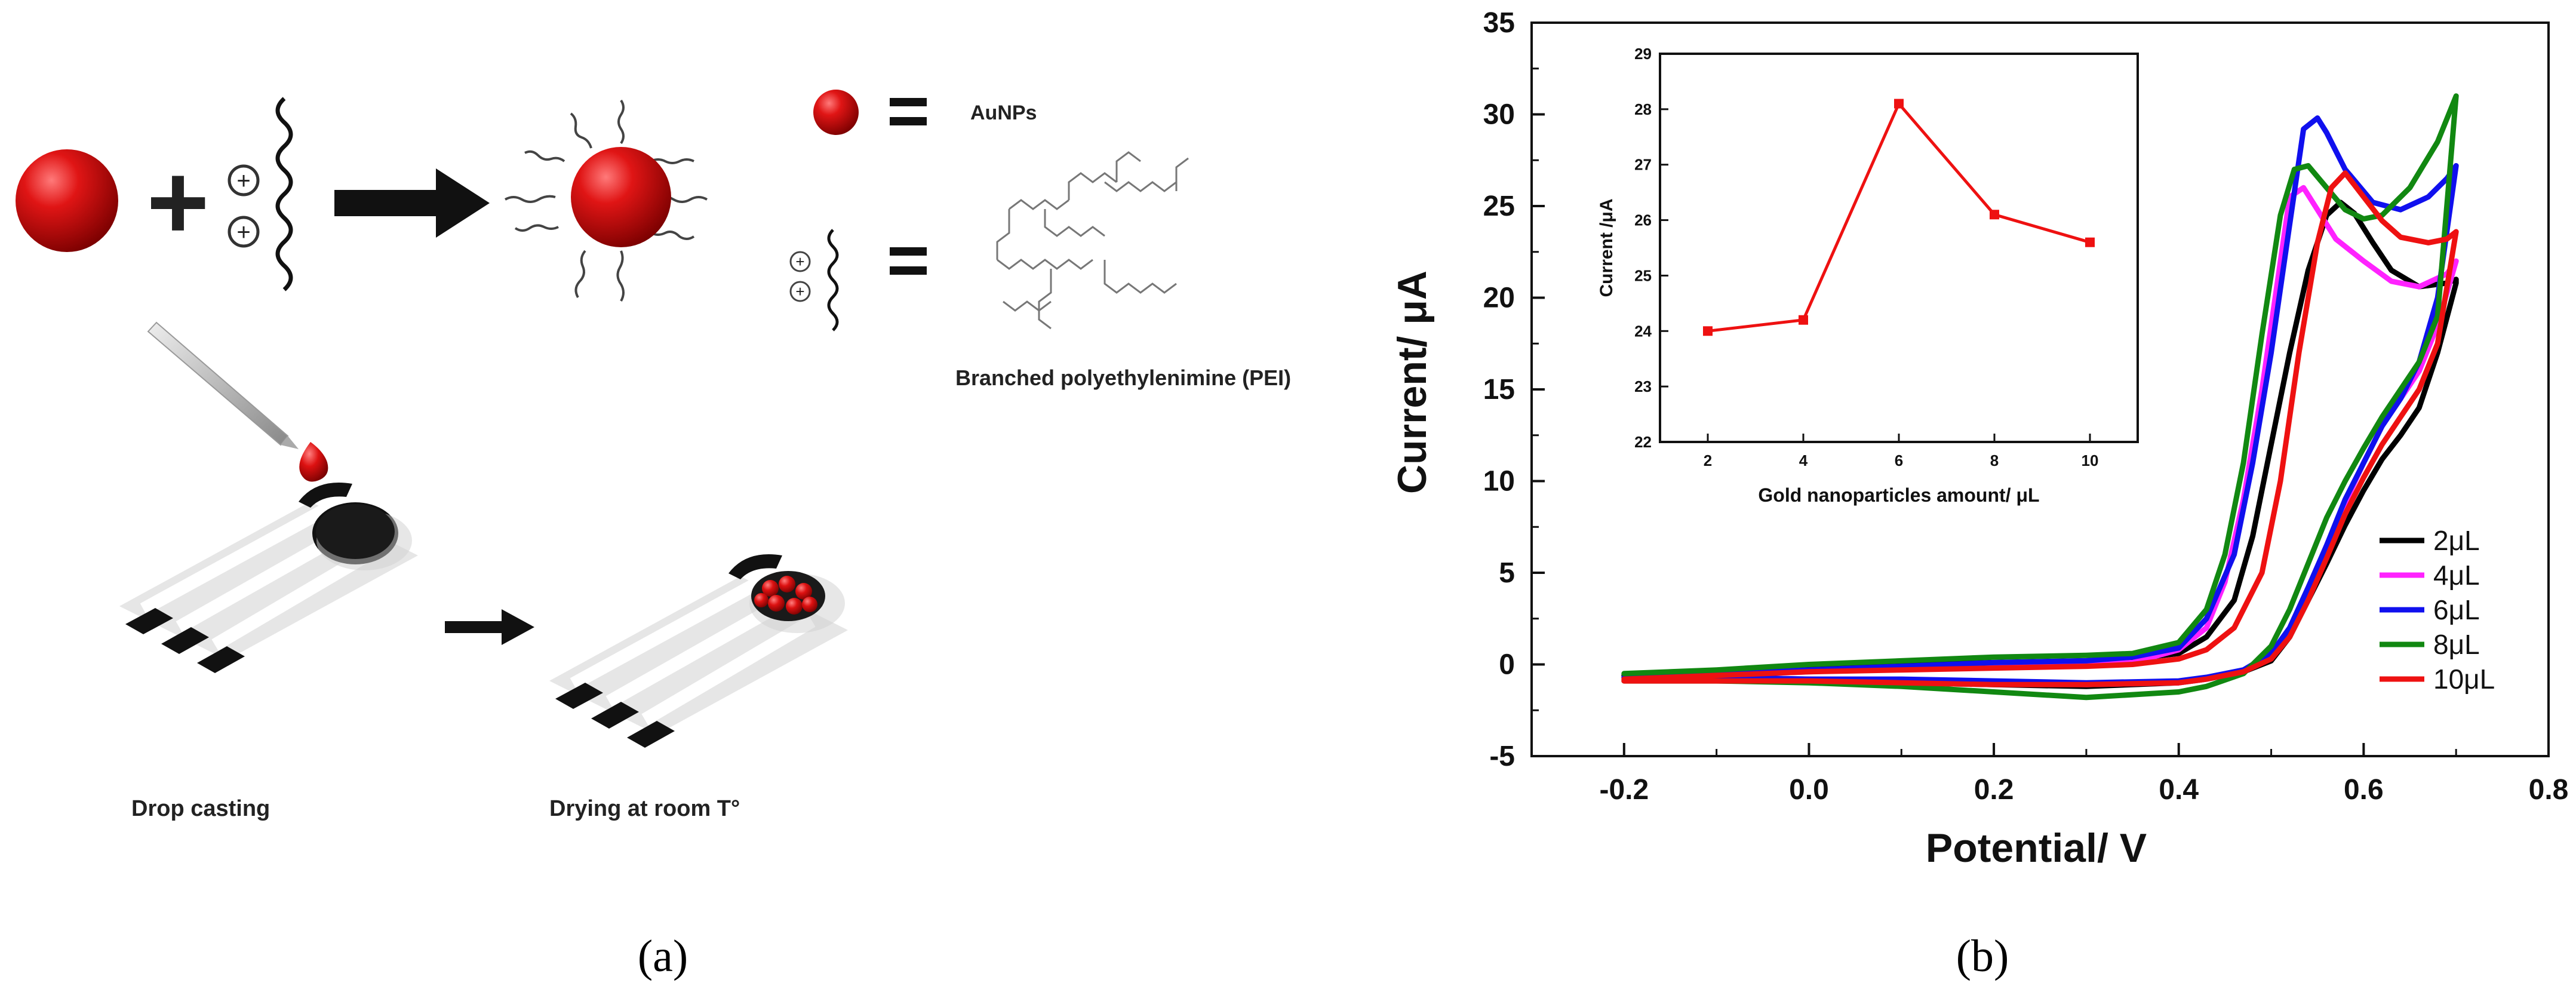  What do you see at coordinates (1643, 331) in the screenshot?
I see `inset-y-tick-label: 24` at bounding box center [1643, 331].